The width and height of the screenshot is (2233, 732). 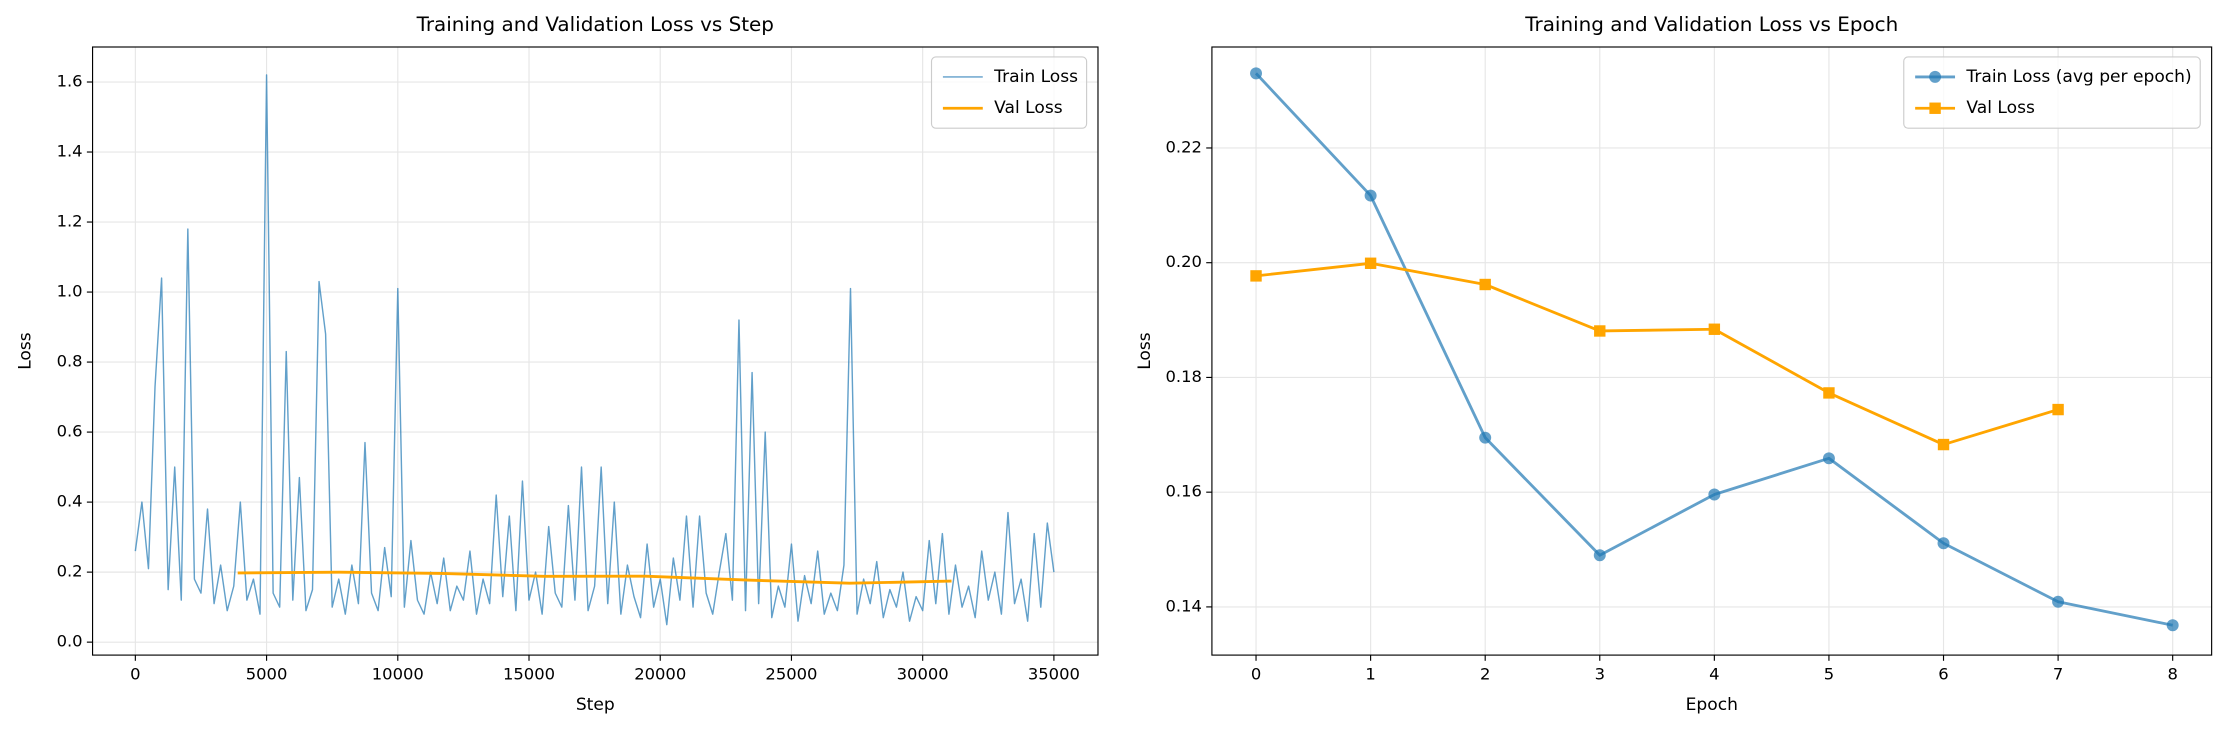 What do you see at coordinates (70, 291) in the screenshot?
I see `y-tick-label: 1.0` at bounding box center [70, 291].